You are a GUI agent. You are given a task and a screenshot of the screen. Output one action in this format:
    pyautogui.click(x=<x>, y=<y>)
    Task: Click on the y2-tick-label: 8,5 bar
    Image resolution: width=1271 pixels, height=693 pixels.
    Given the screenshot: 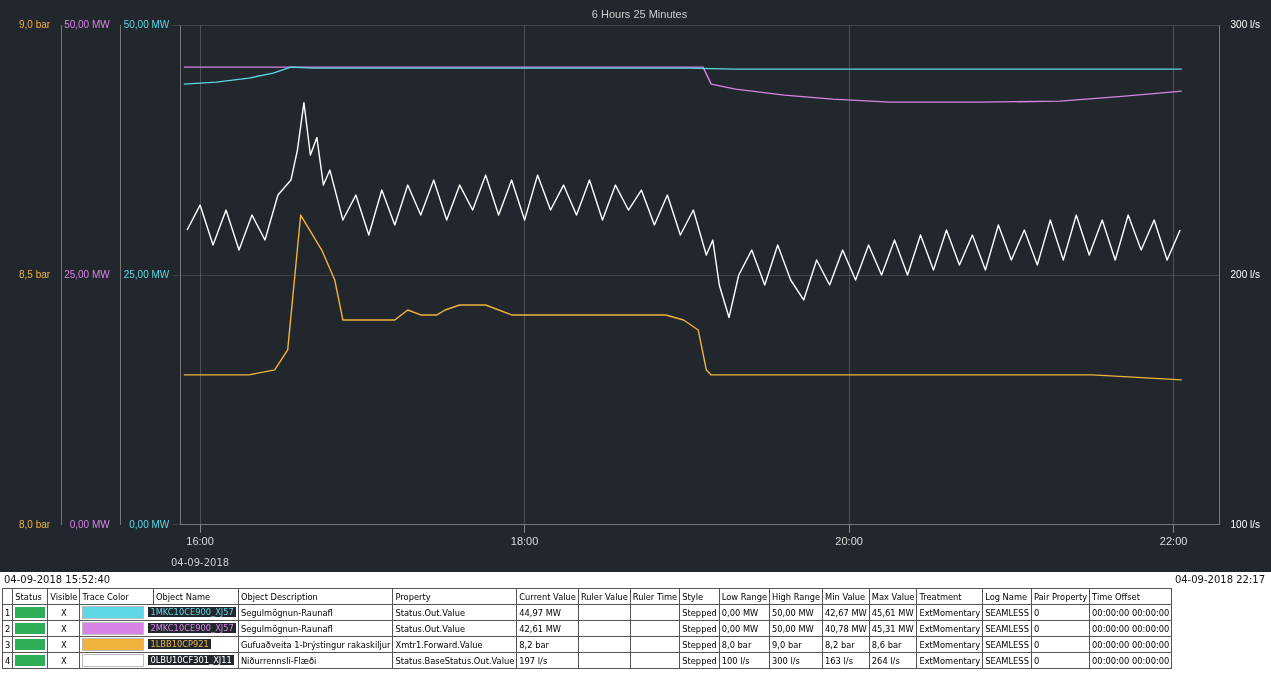 What is the action you would take?
    pyautogui.click(x=34, y=274)
    